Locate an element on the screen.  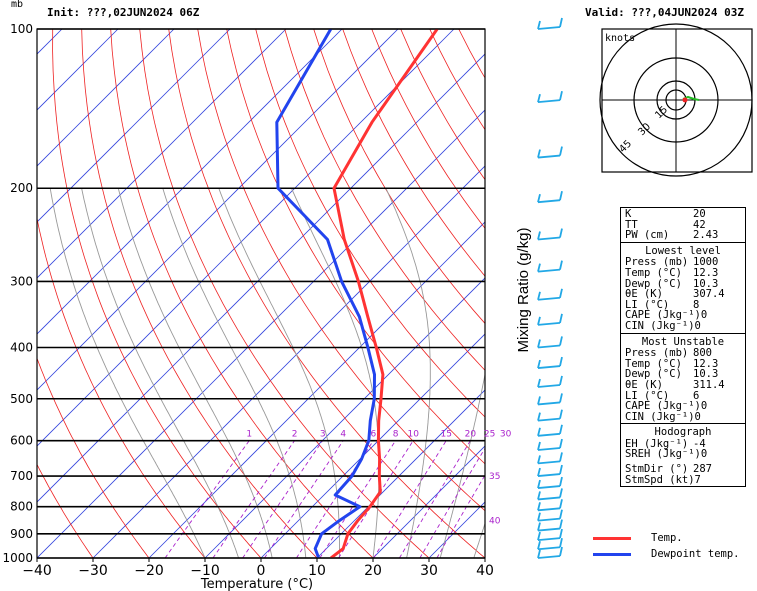
legend-label-temp: Temp. is located at coordinates (667, 538).